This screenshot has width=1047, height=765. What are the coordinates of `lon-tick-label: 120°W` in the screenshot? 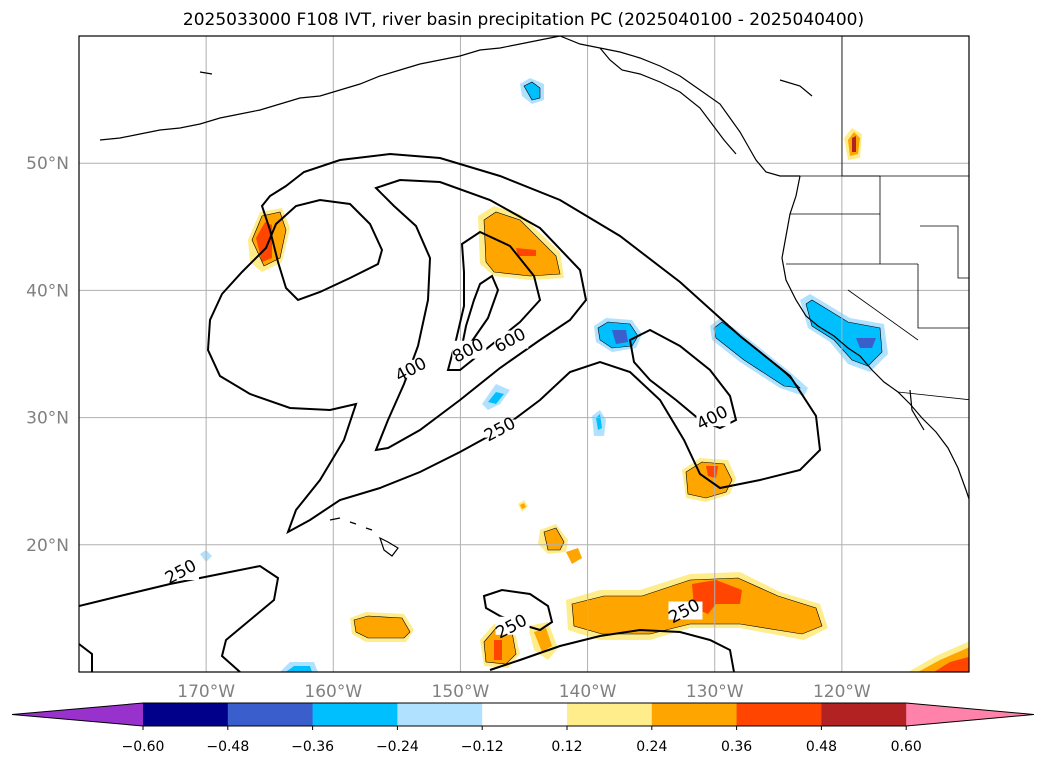 It's located at (842, 692).